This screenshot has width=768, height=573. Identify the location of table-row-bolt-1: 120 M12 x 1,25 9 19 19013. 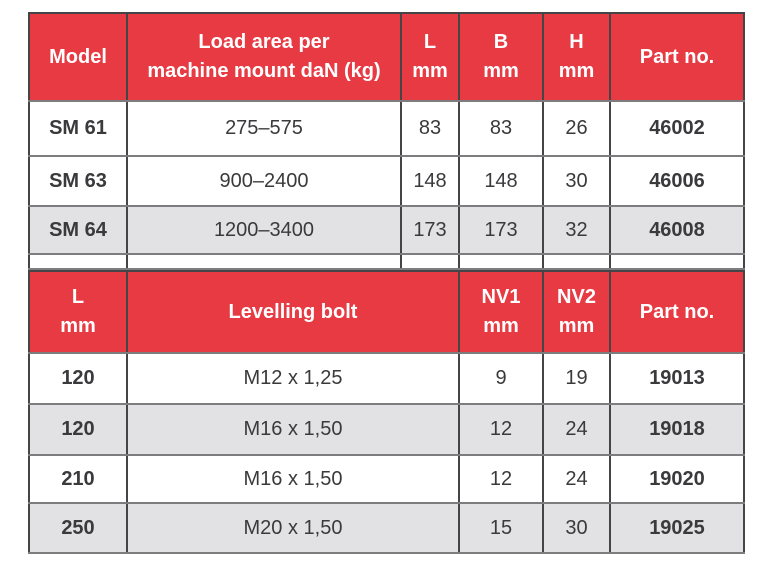
(386, 378).